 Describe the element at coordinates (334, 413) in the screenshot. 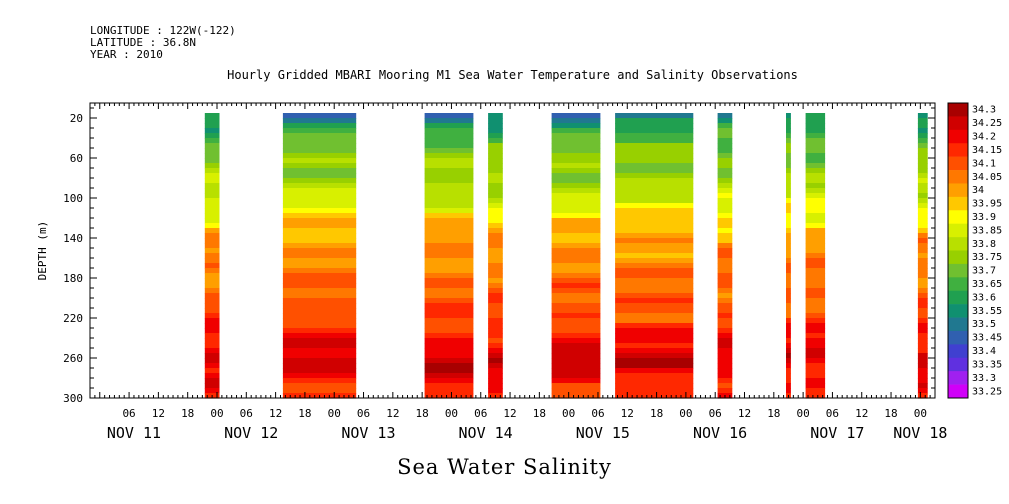

I see `x-tick-label: 00` at that location.